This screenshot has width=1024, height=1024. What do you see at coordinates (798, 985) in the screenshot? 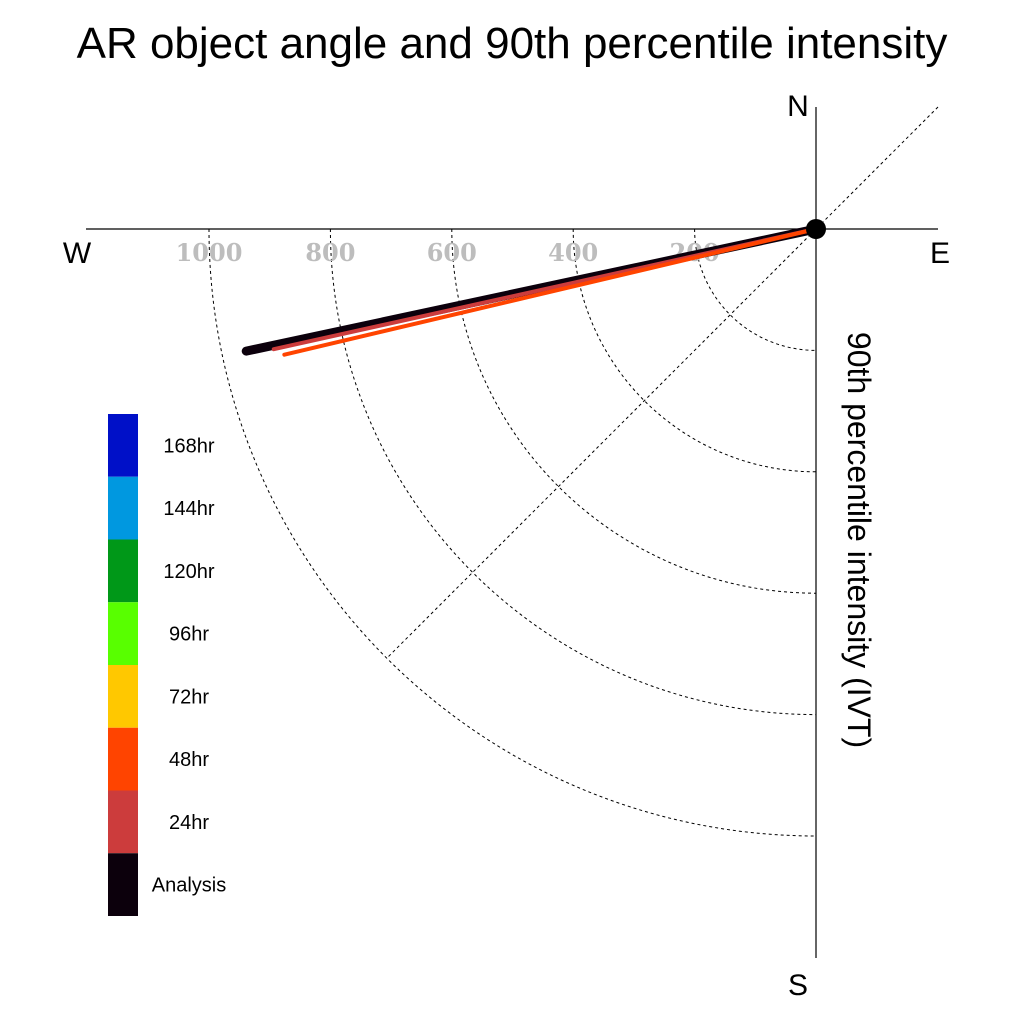
I see `compass-south-label: S` at bounding box center [798, 985].